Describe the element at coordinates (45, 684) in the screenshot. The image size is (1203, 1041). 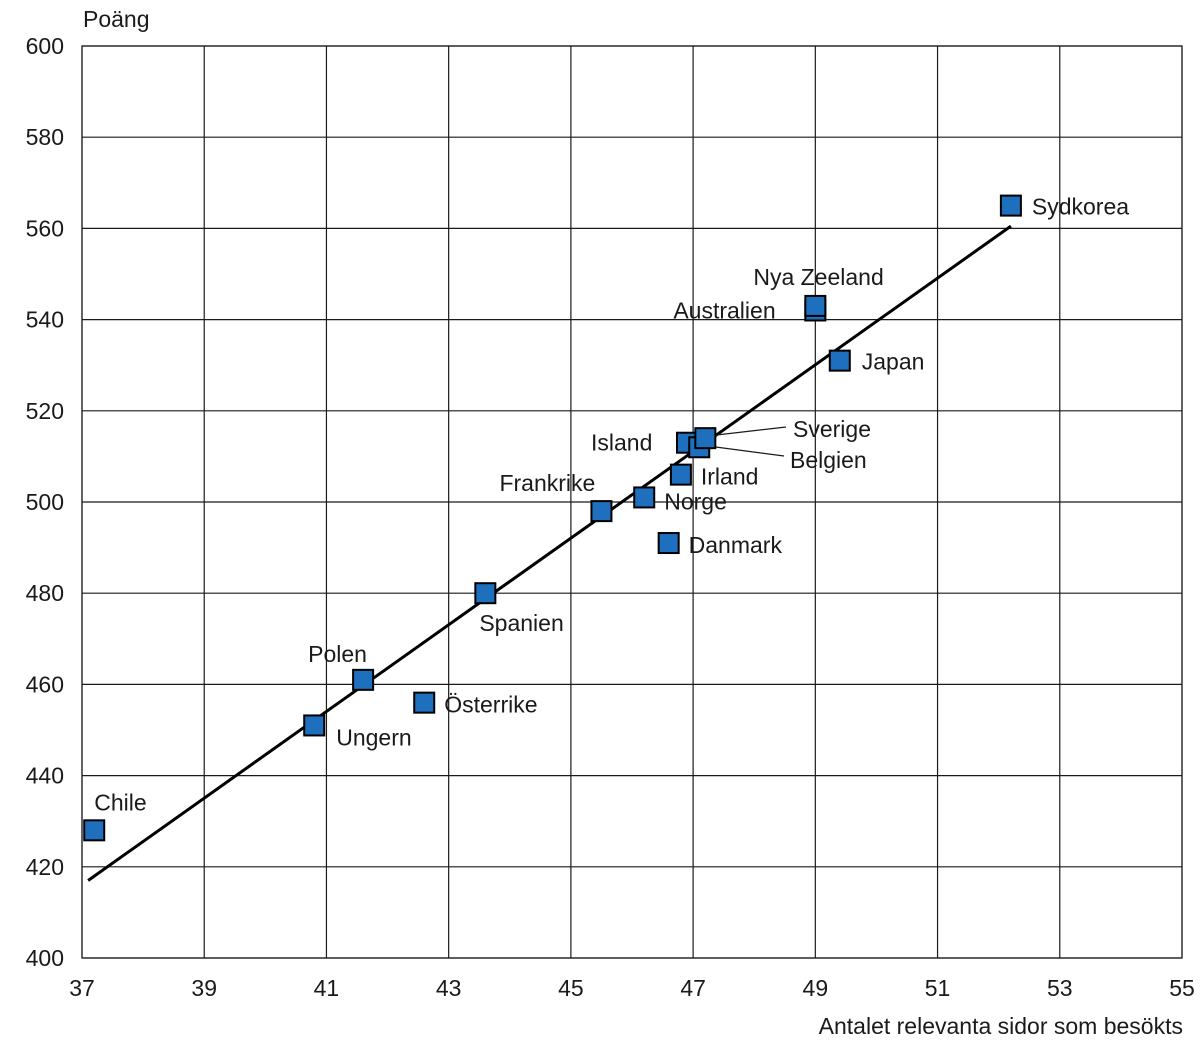
I see `y-tick-label: 460` at that location.